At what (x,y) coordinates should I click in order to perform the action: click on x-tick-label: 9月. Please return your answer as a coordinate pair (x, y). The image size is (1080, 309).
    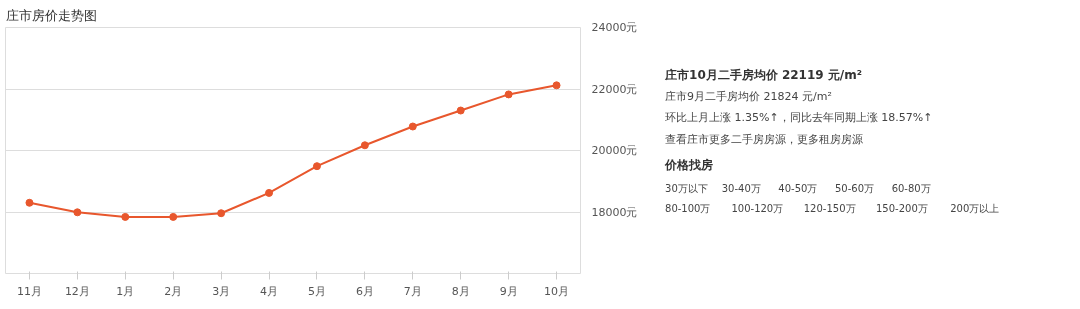
    Looking at the image, I should click on (508, 291).